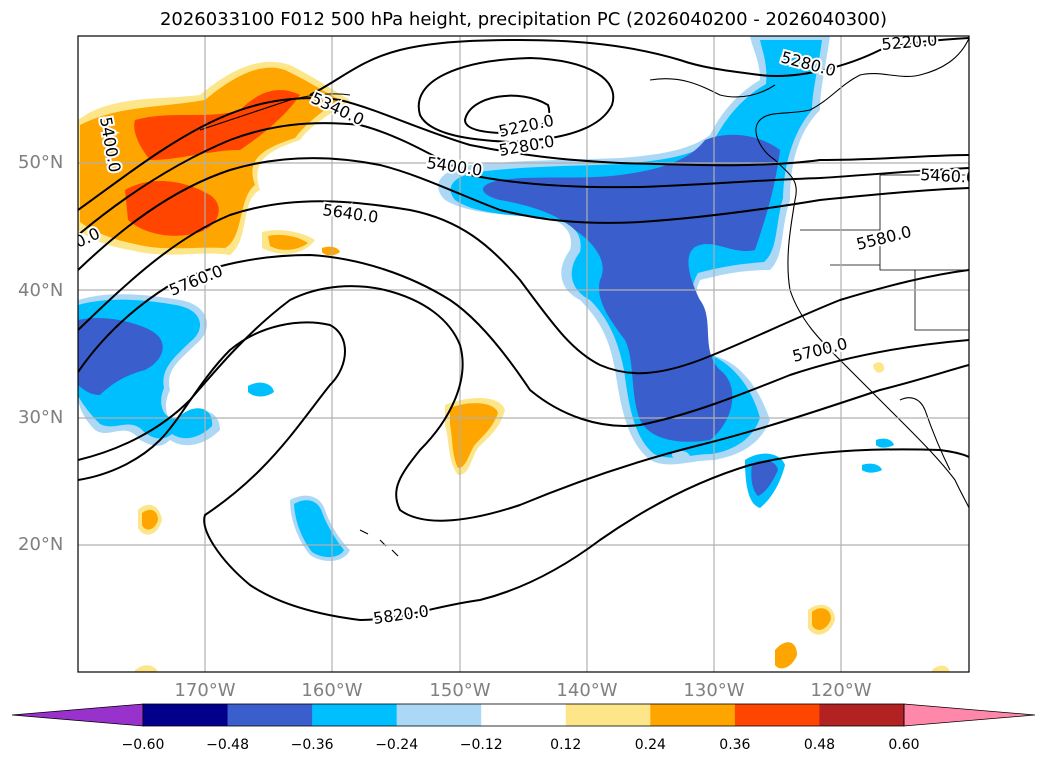 Image resolution: width=1047 pixels, height=765 pixels. What do you see at coordinates (41, 417) in the screenshot?
I see `lat-label-30n: 30°N` at bounding box center [41, 417].